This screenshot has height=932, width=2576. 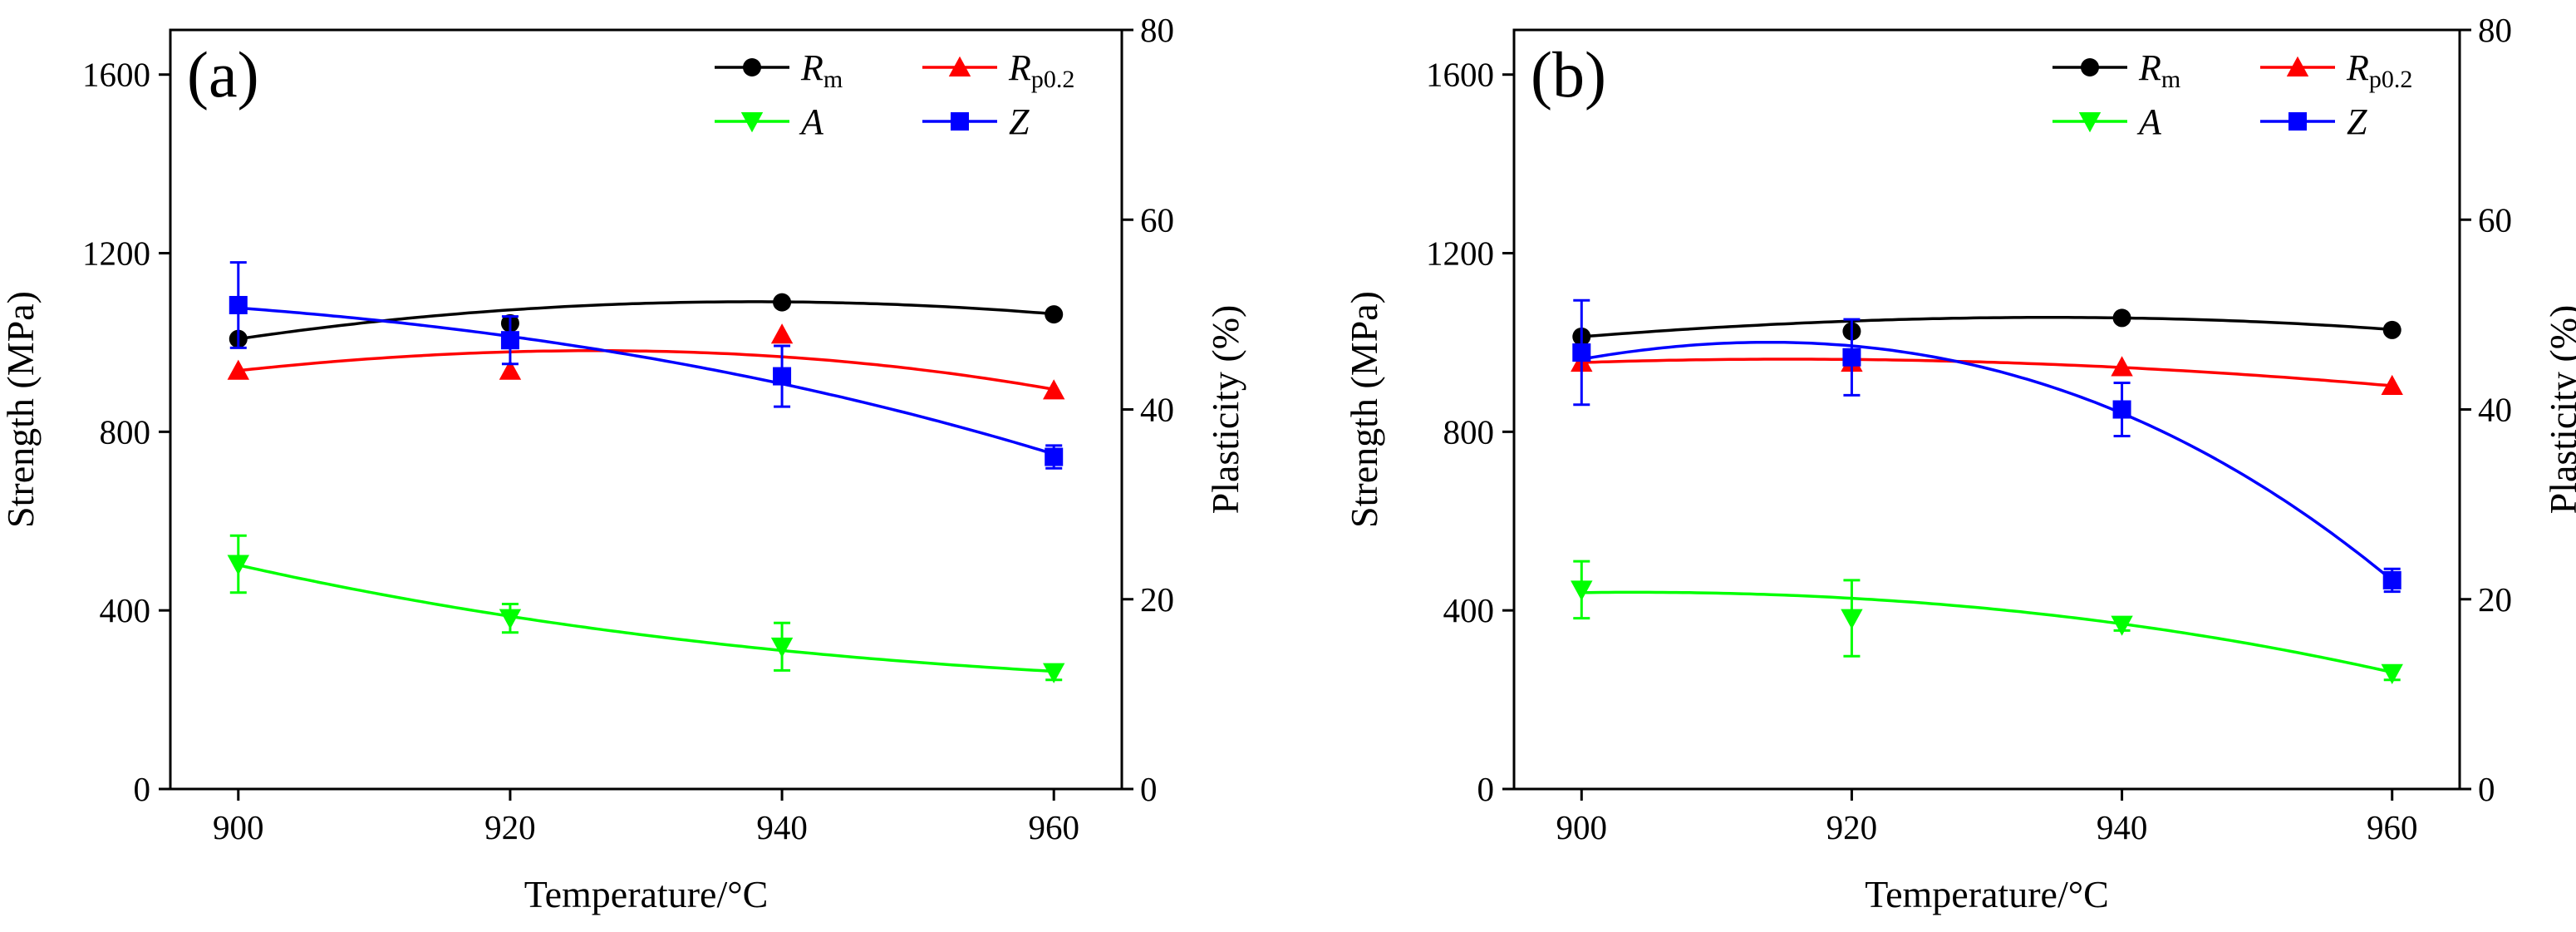 What do you see at coordinates (223, 74) in the screenshot?
I see `panel-label: (a)` at bounding box center [223, 74].